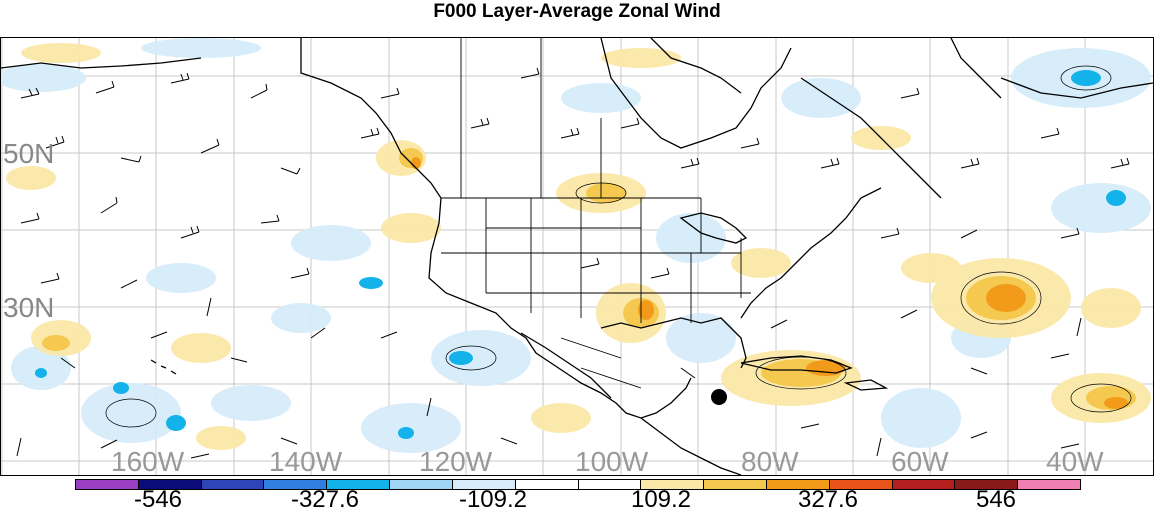  What do you see at coordinates (920, 461) in the screenshot?
I see `lon-label-60w: 60W` at bounding box center [920, 461].